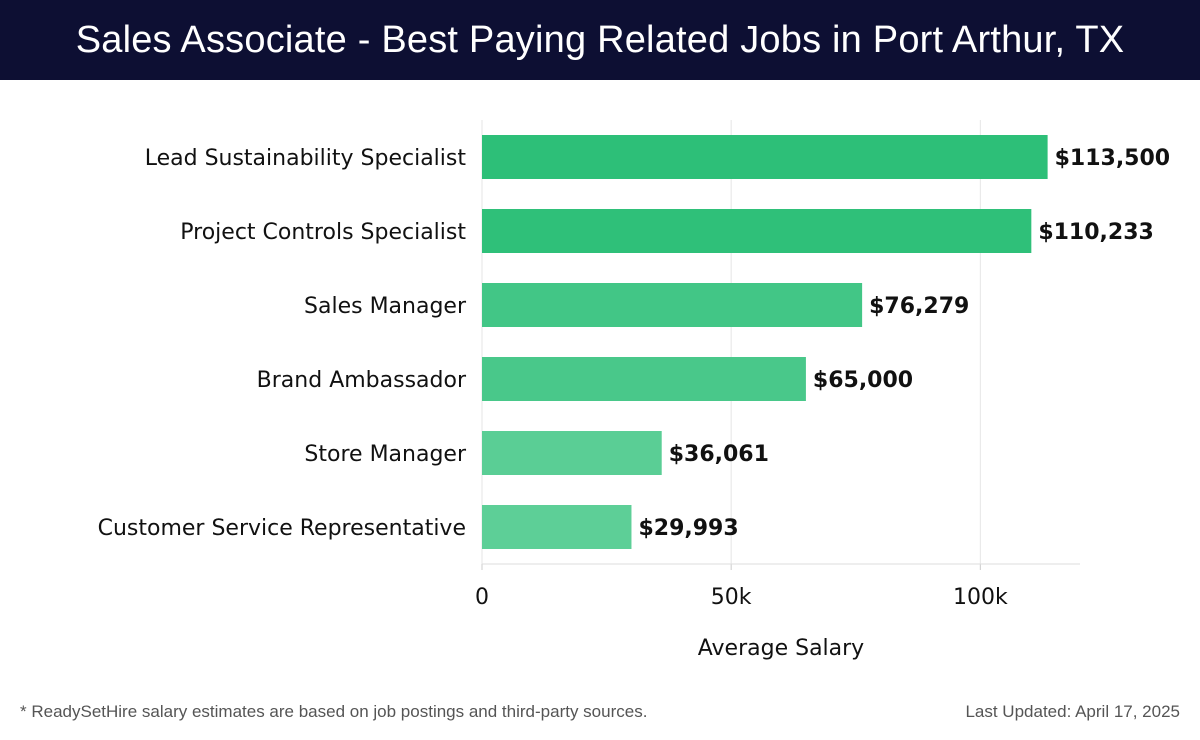 The width and height of the screenshot is (1200, 740). I want to click on category-label: Project Controls Specialist, so click(323, 232).